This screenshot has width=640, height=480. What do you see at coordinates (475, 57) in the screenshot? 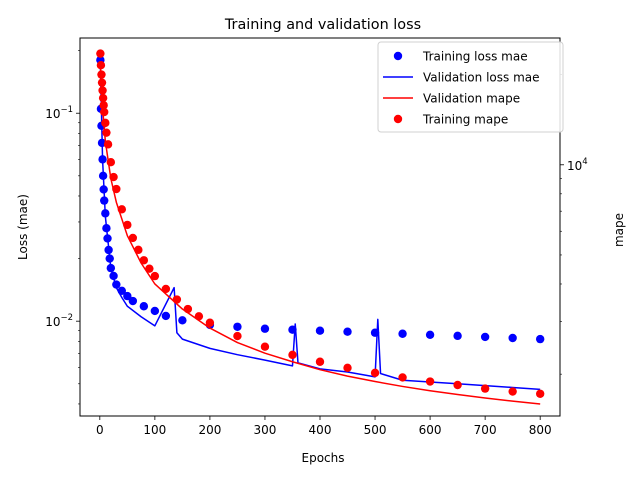
I see `legend-label: Training loss mae` at bounding box center [475, 57].